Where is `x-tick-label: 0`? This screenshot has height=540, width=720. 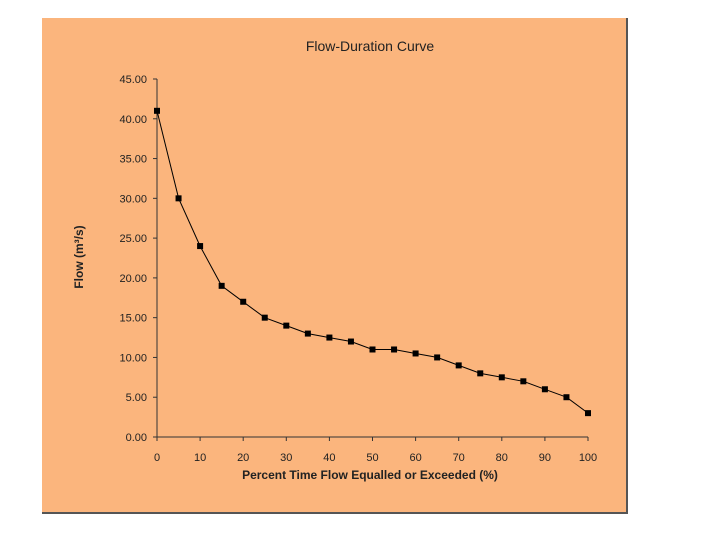
x-tick-label: 0 is located at coordinates (157, 458).